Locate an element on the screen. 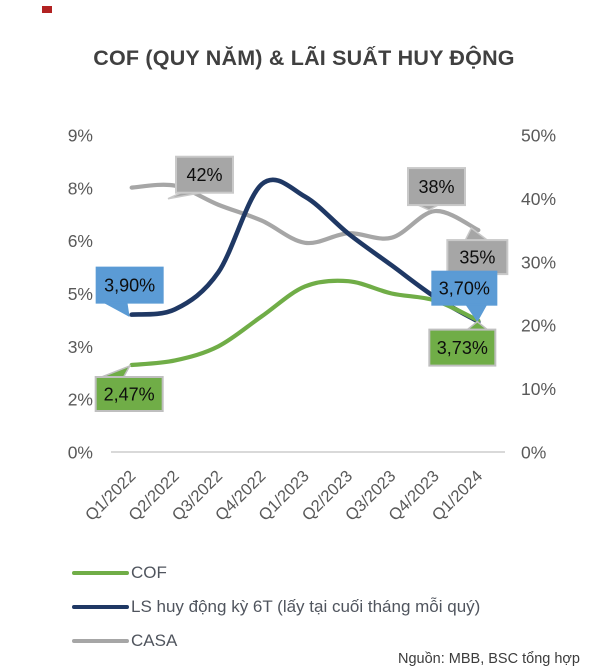 This screenshot has height=667, width=607. data-label-text: 3,90% is located at coordinates (129, 286).